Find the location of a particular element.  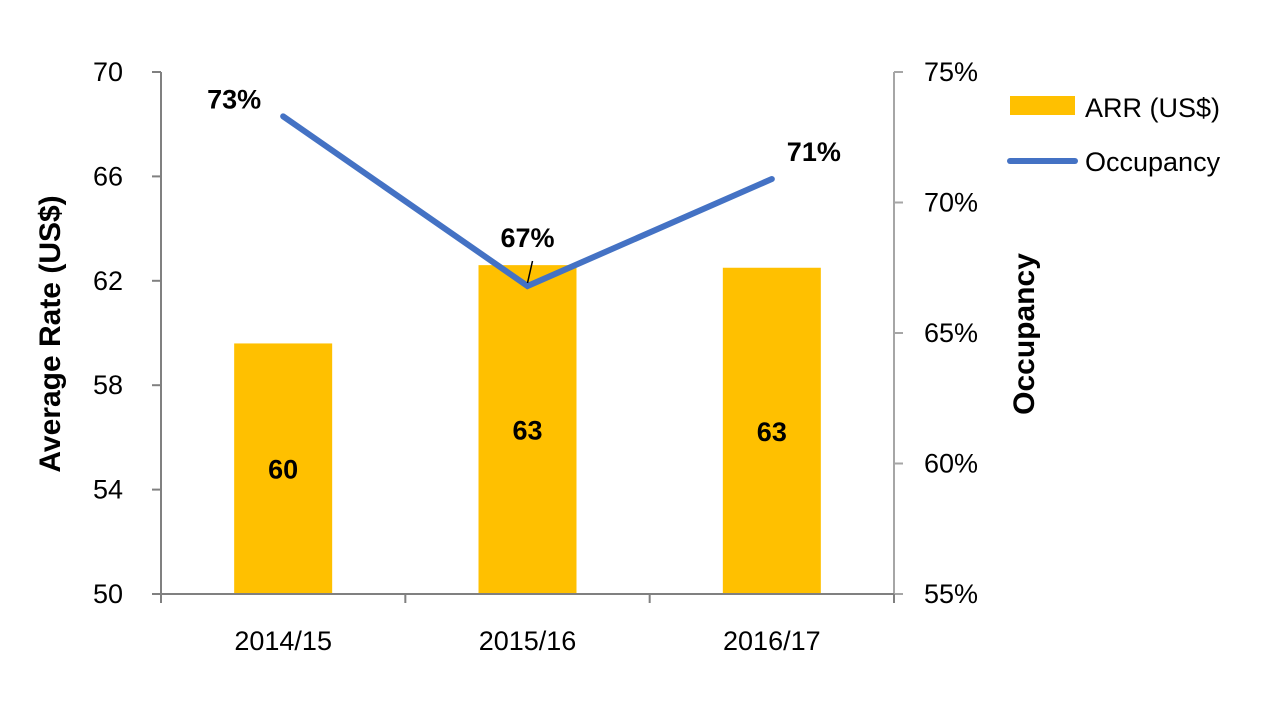

legend-label-bar: ARR (US$) is located at coordinates (1152, 108).